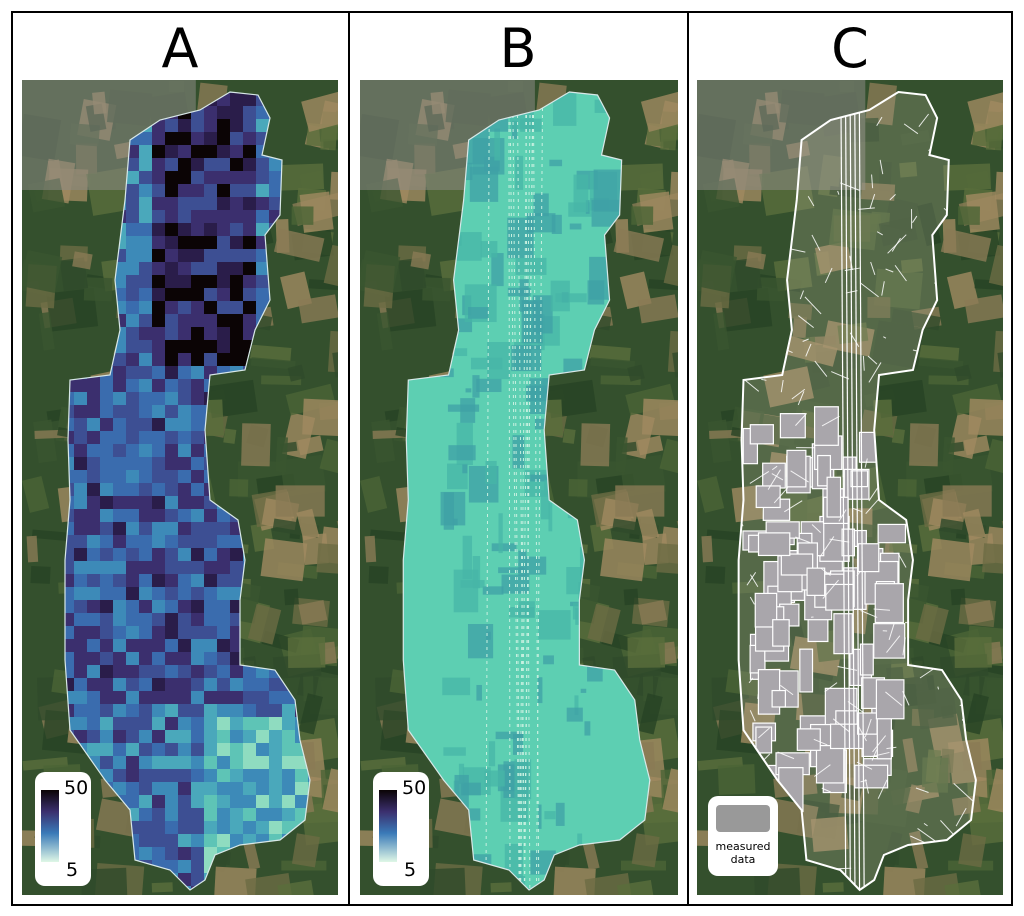  What do you see at coordinates (528, 491) in the screenshot?
I see `road` at bounding box center [528, 491].